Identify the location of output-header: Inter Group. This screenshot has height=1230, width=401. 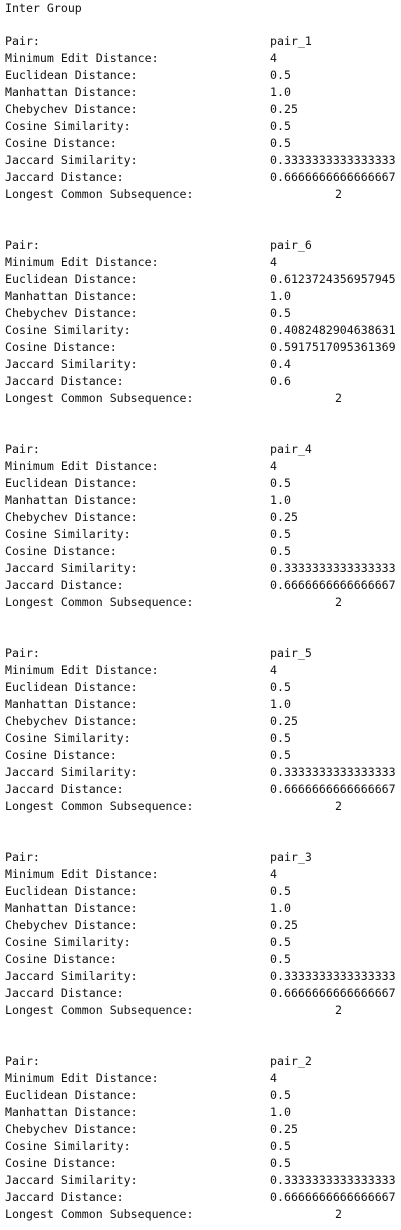
(43, 8).